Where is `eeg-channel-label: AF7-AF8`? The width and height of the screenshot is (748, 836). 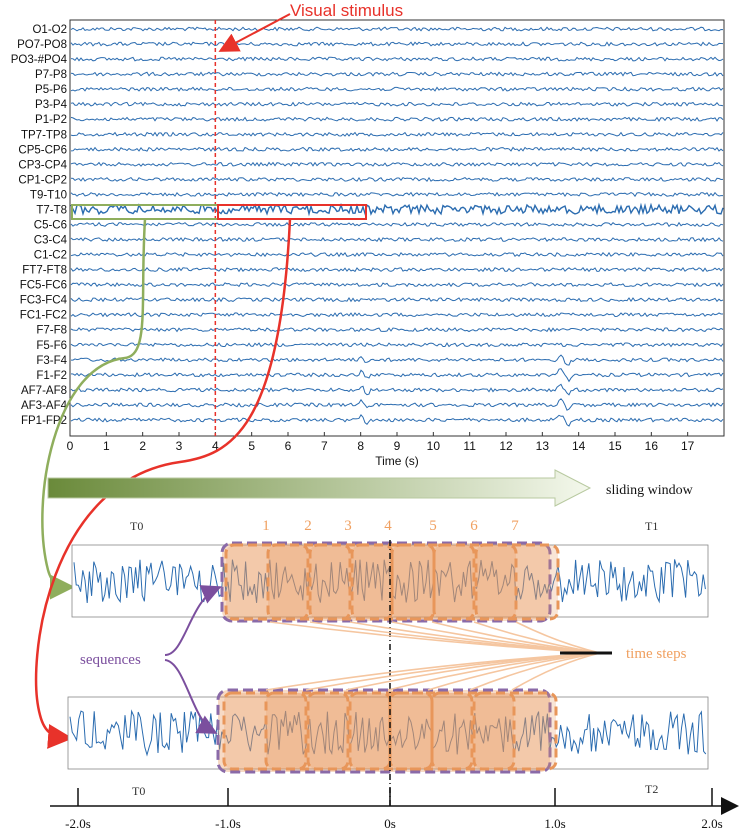
eeg-channel-label: AF7-AF8 is located at coordinates (44, 391).